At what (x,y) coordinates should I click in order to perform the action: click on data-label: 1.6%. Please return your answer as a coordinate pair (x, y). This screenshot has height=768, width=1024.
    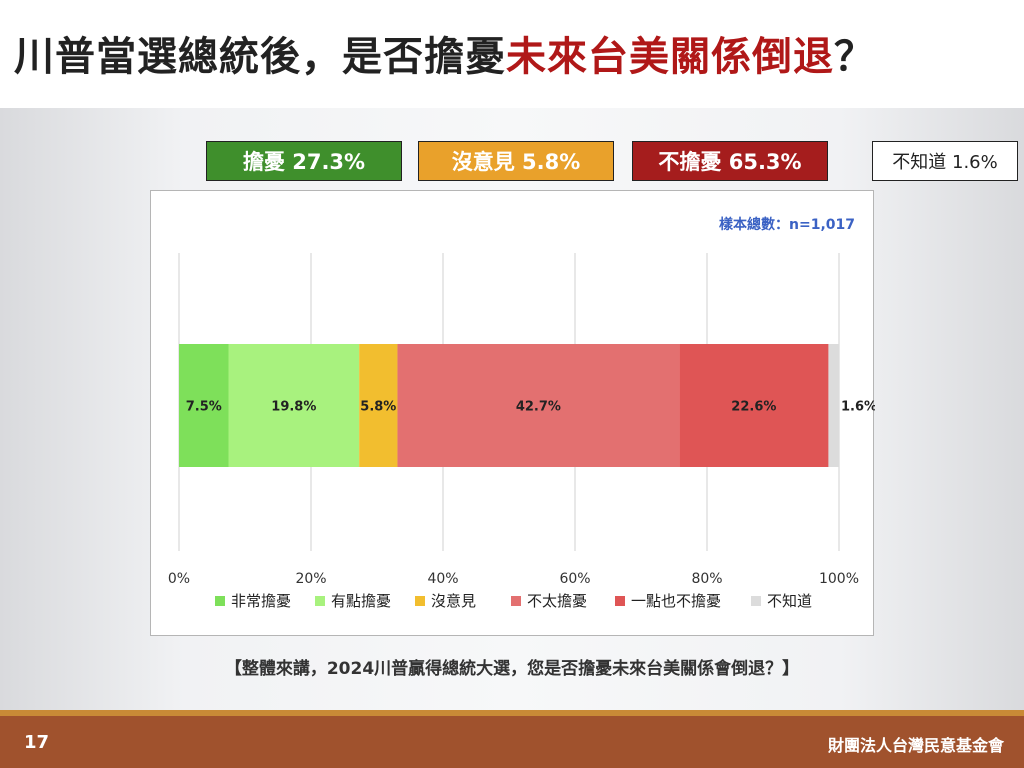
    Looking at the image, I should click on (858, 407).